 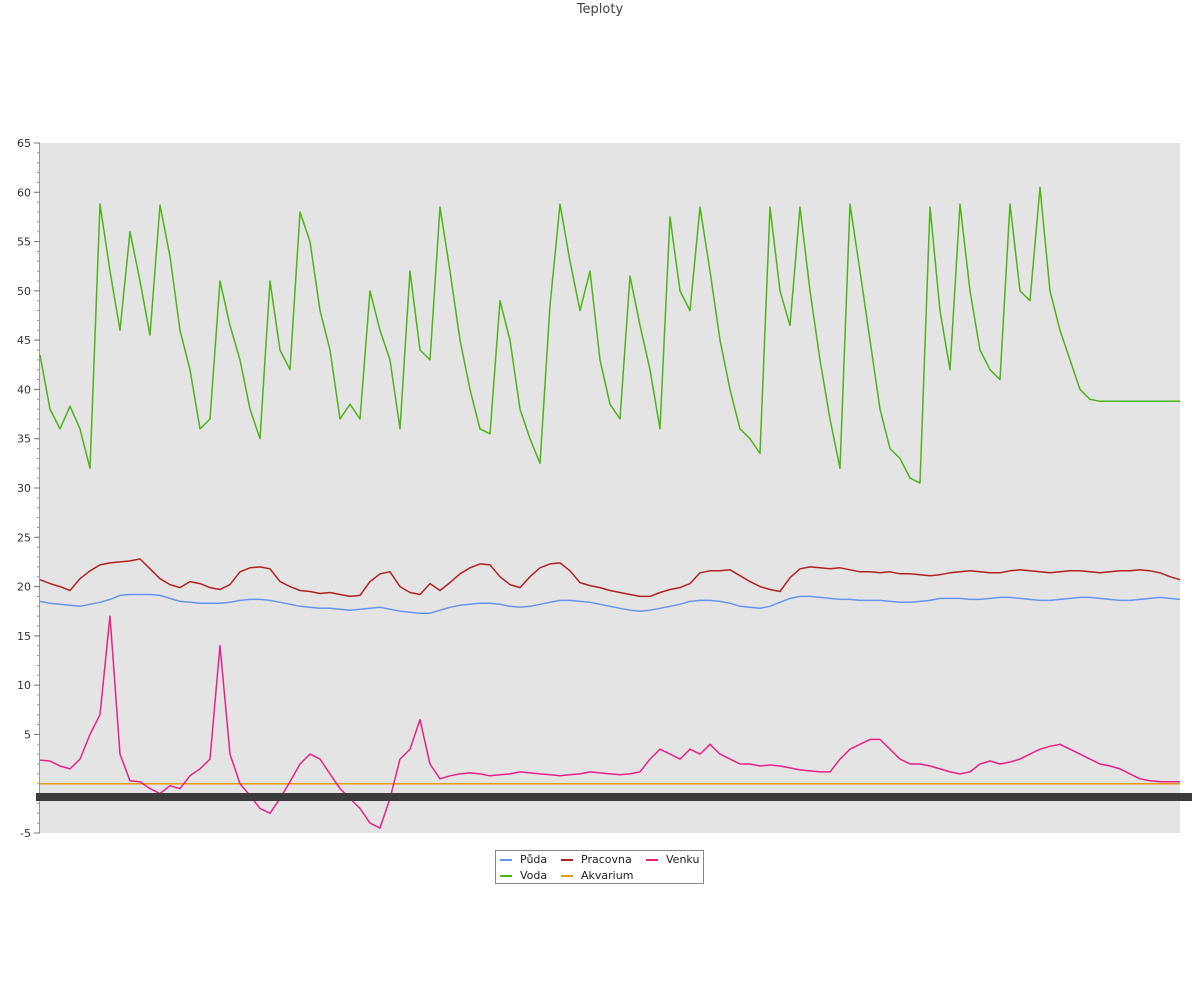 I want to click on legend-swatch-pracovna, so click(x=567, y=859).